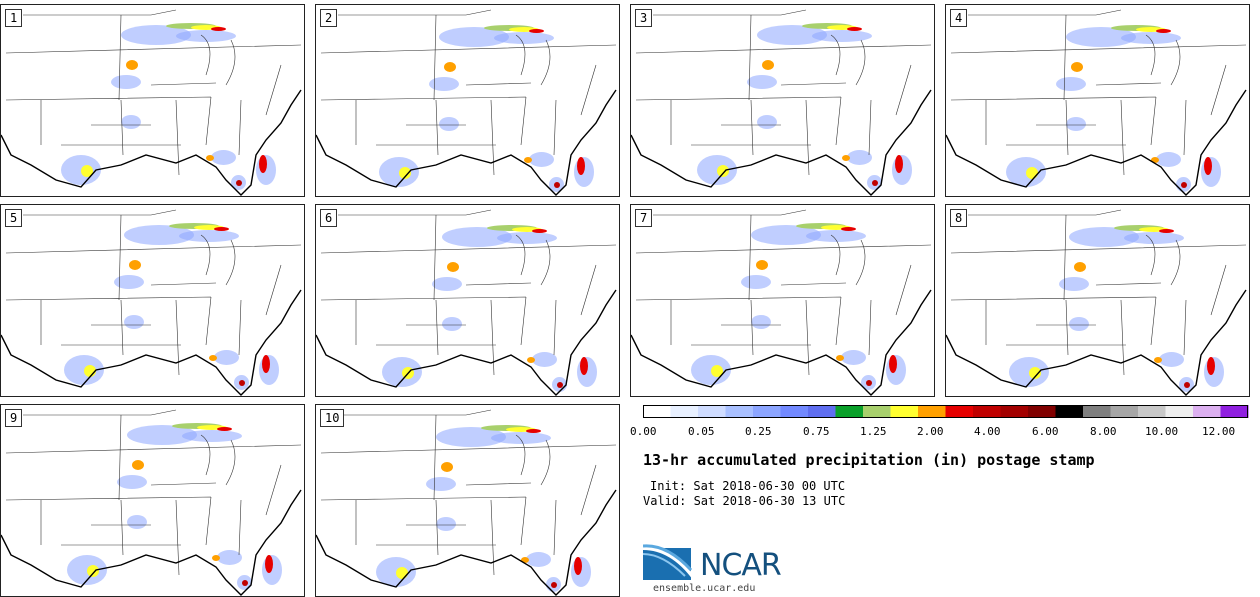 This screenshot has height=597, width=1260. I want to click on colorbar-tick-label: 4.00, so click(987, 431).